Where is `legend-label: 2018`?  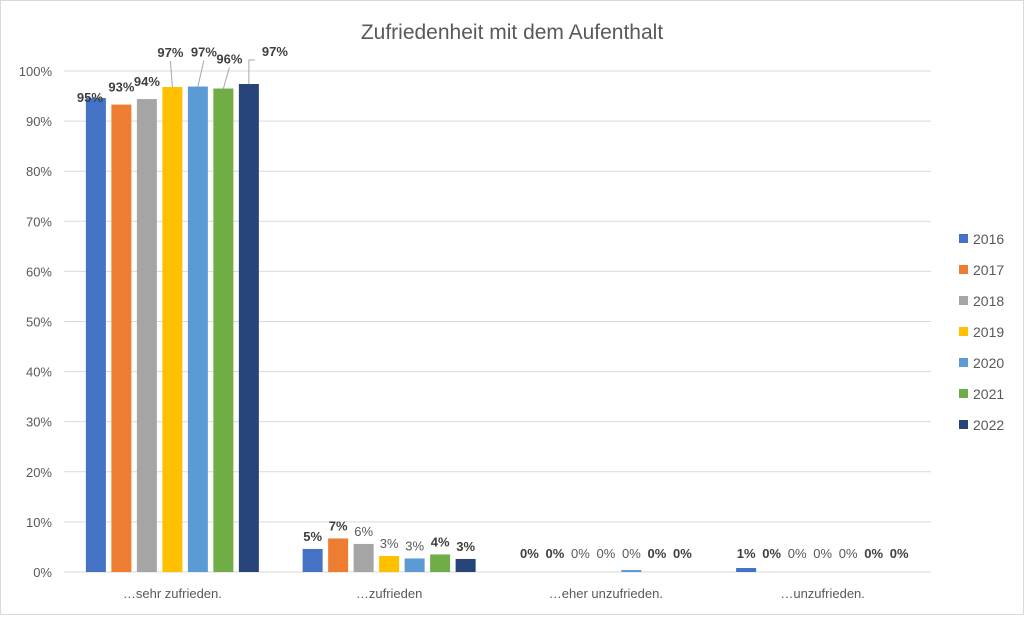 legend-label: 2018 is located at coordinates (988, 301).